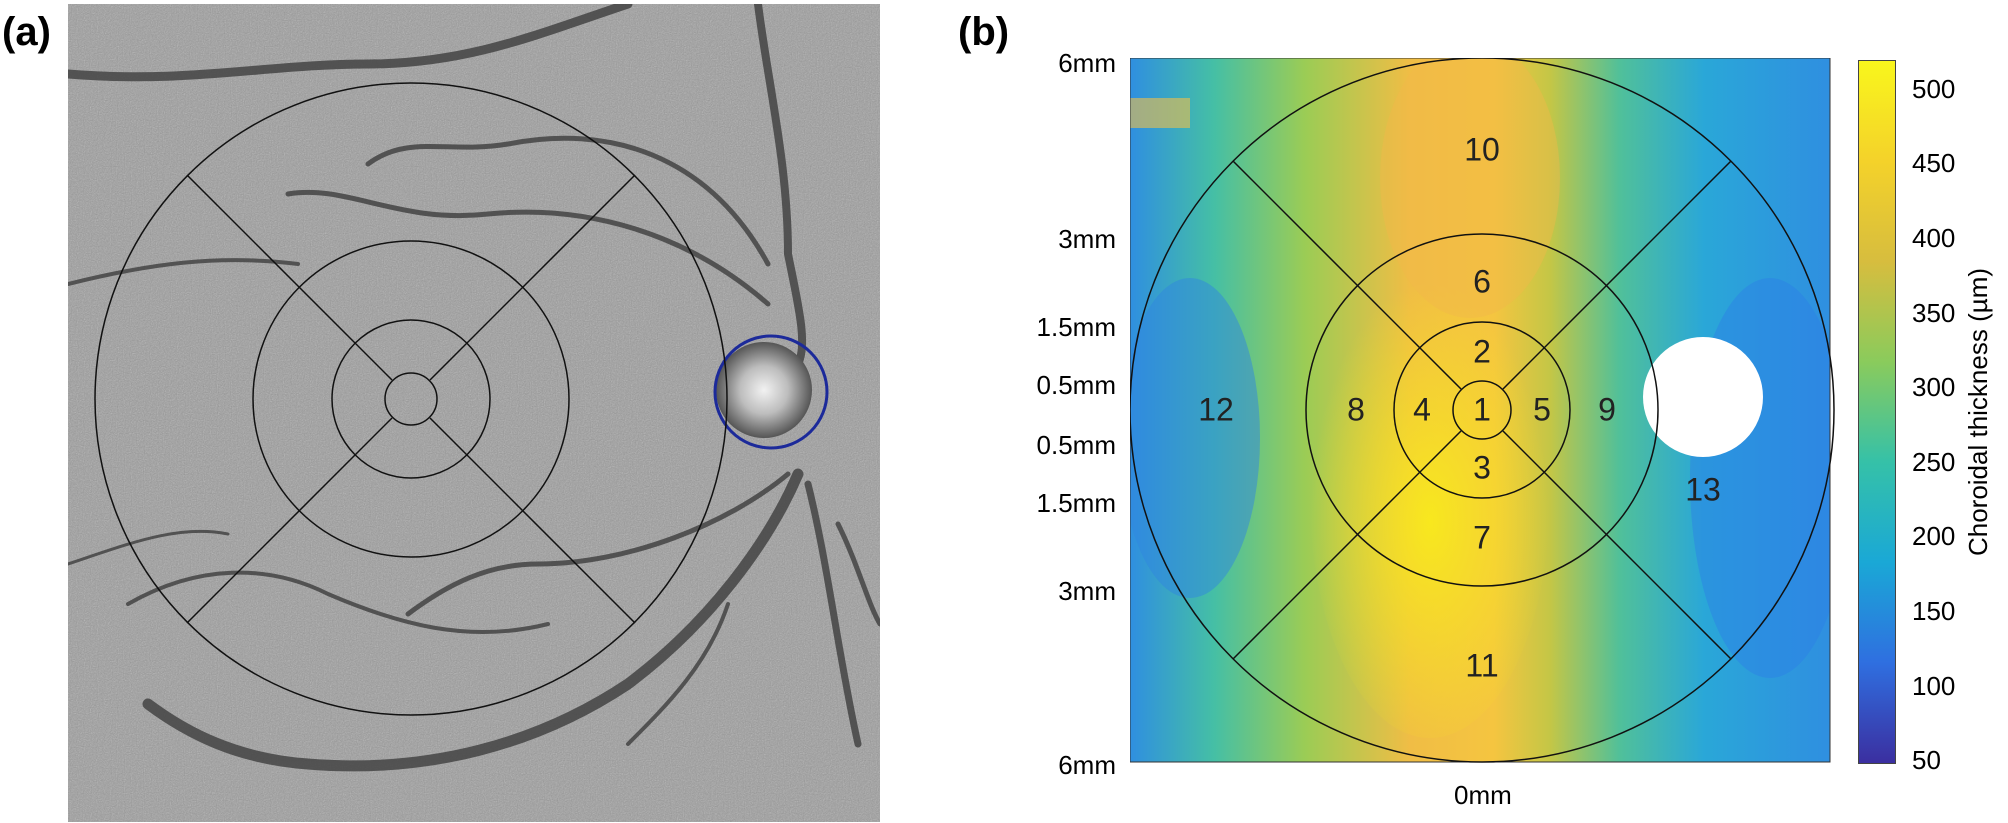 The height and width of the screenshot is (823, 2008). Describe the element at coordinates (1422, 409) in the screenshot. I see `sector-4: 4` at that location.